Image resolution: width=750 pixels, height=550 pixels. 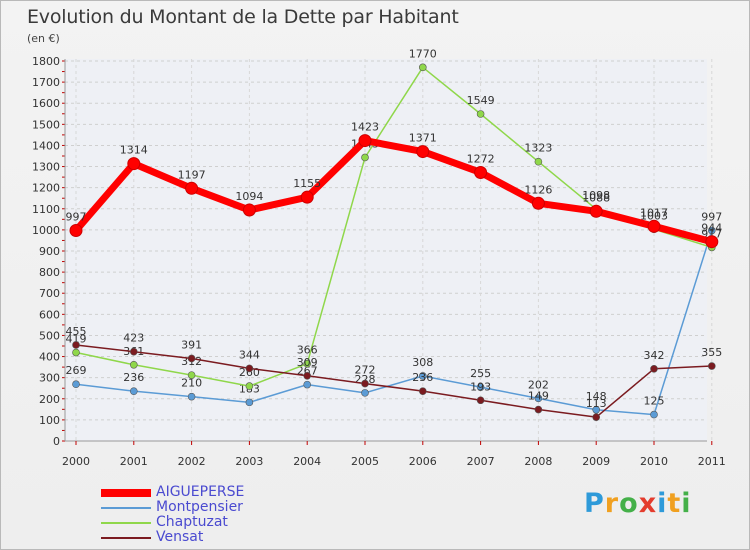 What do you see at coordinates (49, 272) in the screenshot?
I see `y-tick-label: 800` at bounding box center [49, 272].